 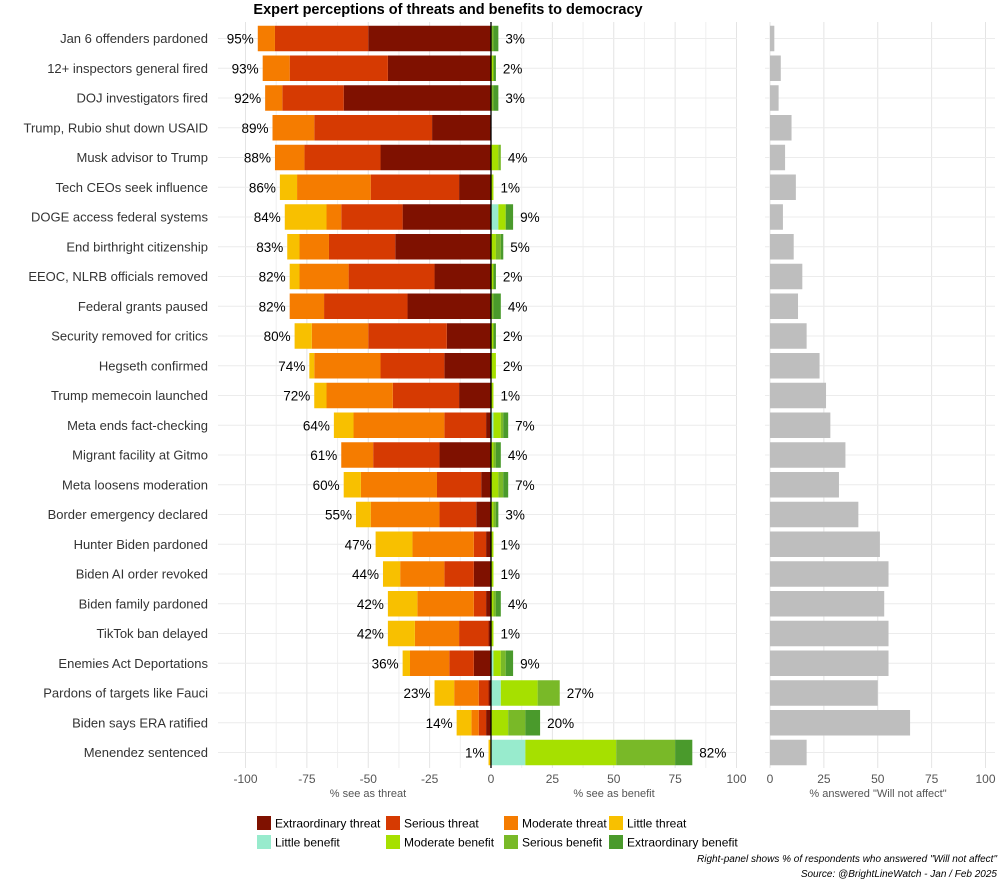 I want to click on legend-swatch-little-threat, so click(x=616, y=823).